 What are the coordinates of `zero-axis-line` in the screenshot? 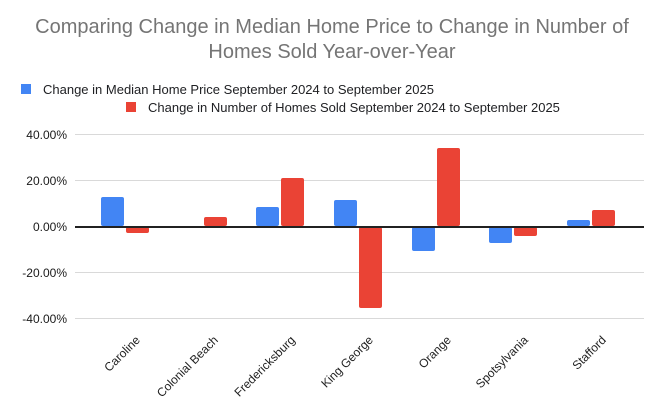 It's located at (359, 226).